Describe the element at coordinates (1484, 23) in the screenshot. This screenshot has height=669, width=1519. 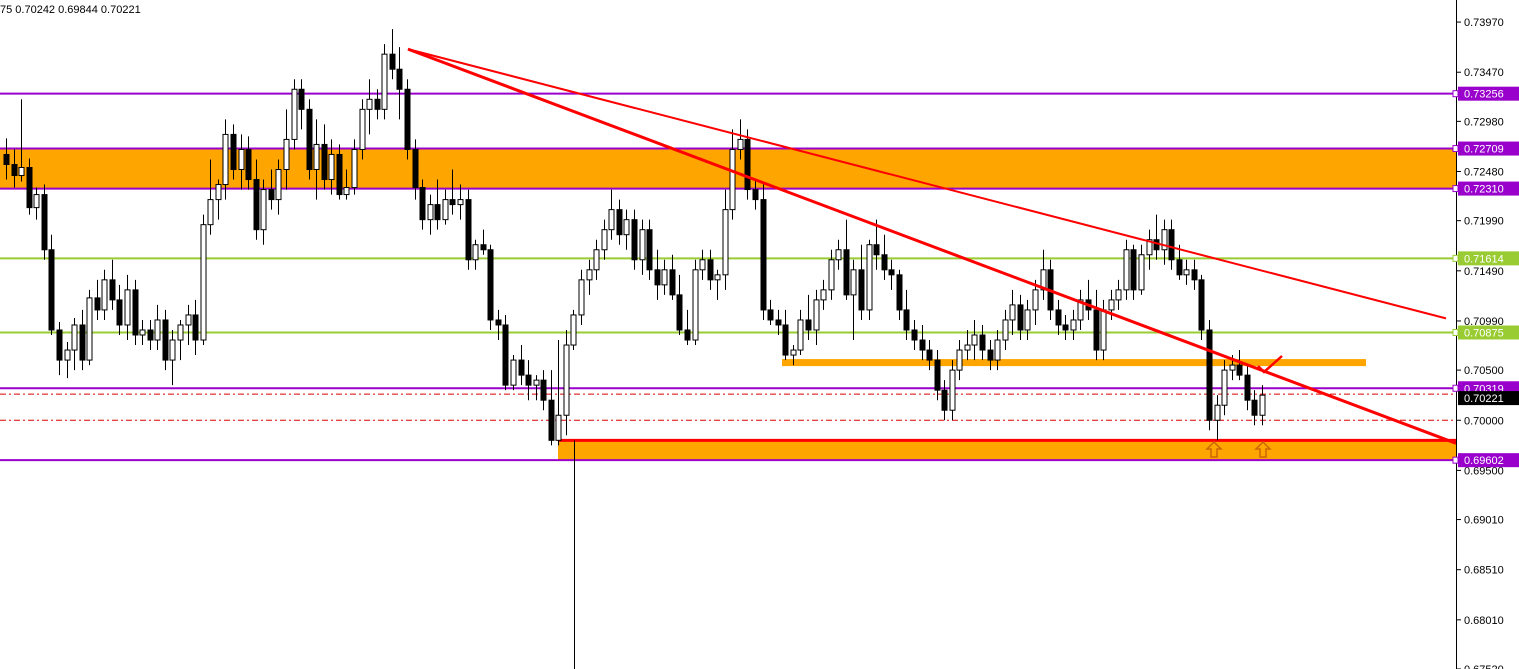
I see `tick-label: 0.73970` at that location.